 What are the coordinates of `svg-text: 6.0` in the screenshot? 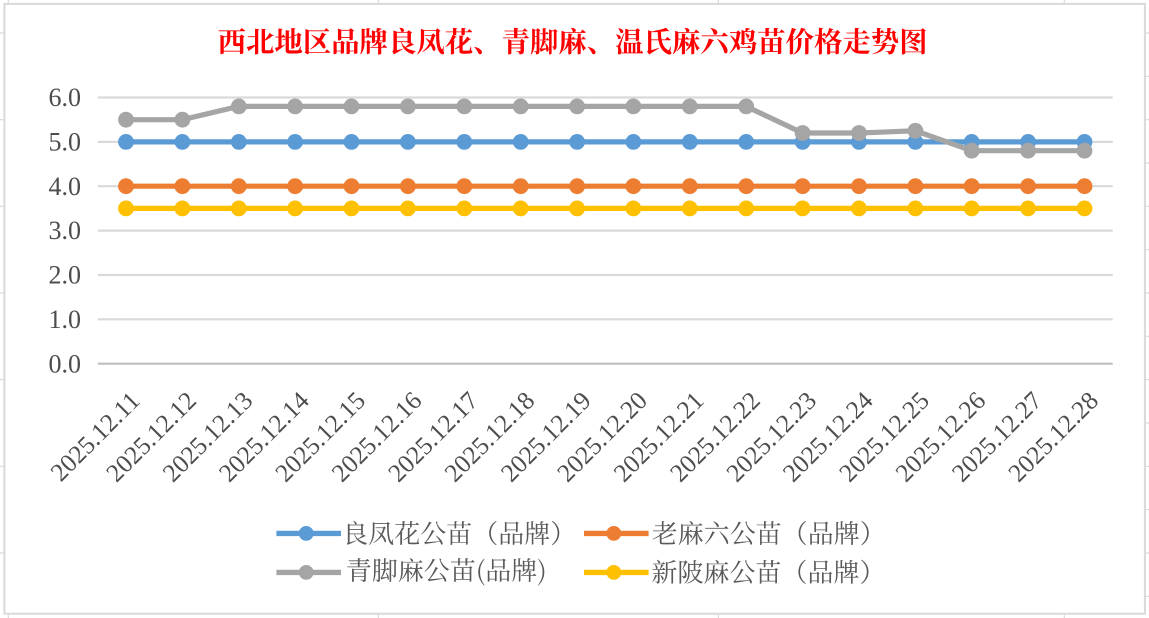 It's located at (65, 97).